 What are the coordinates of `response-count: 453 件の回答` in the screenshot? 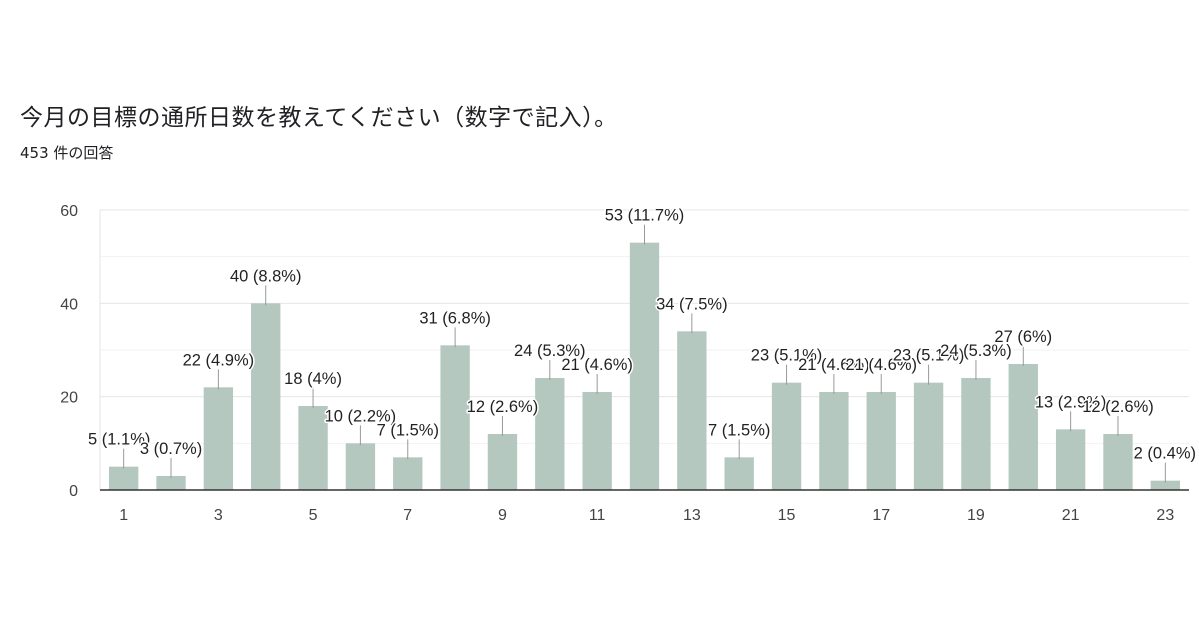 It's located at (67, 153).